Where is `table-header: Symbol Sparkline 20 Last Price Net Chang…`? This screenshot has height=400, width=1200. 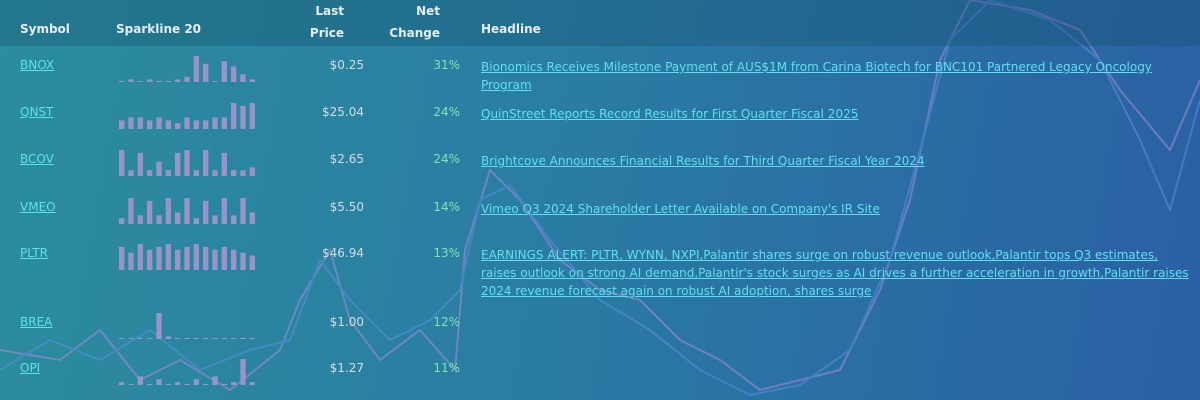
table-header: Symbol Sparkline 20 Last Price Net Chang… is located at coordinates (600, 23).